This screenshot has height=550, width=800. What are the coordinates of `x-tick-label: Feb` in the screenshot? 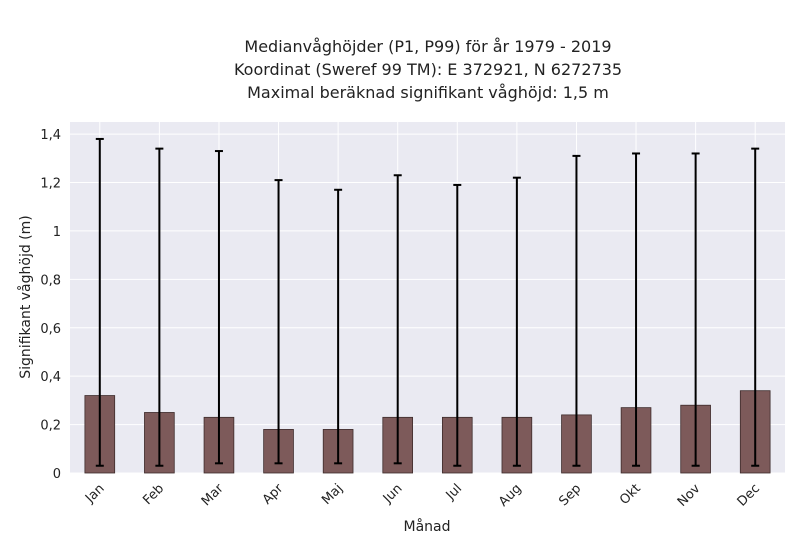 It's located at (153, 494).